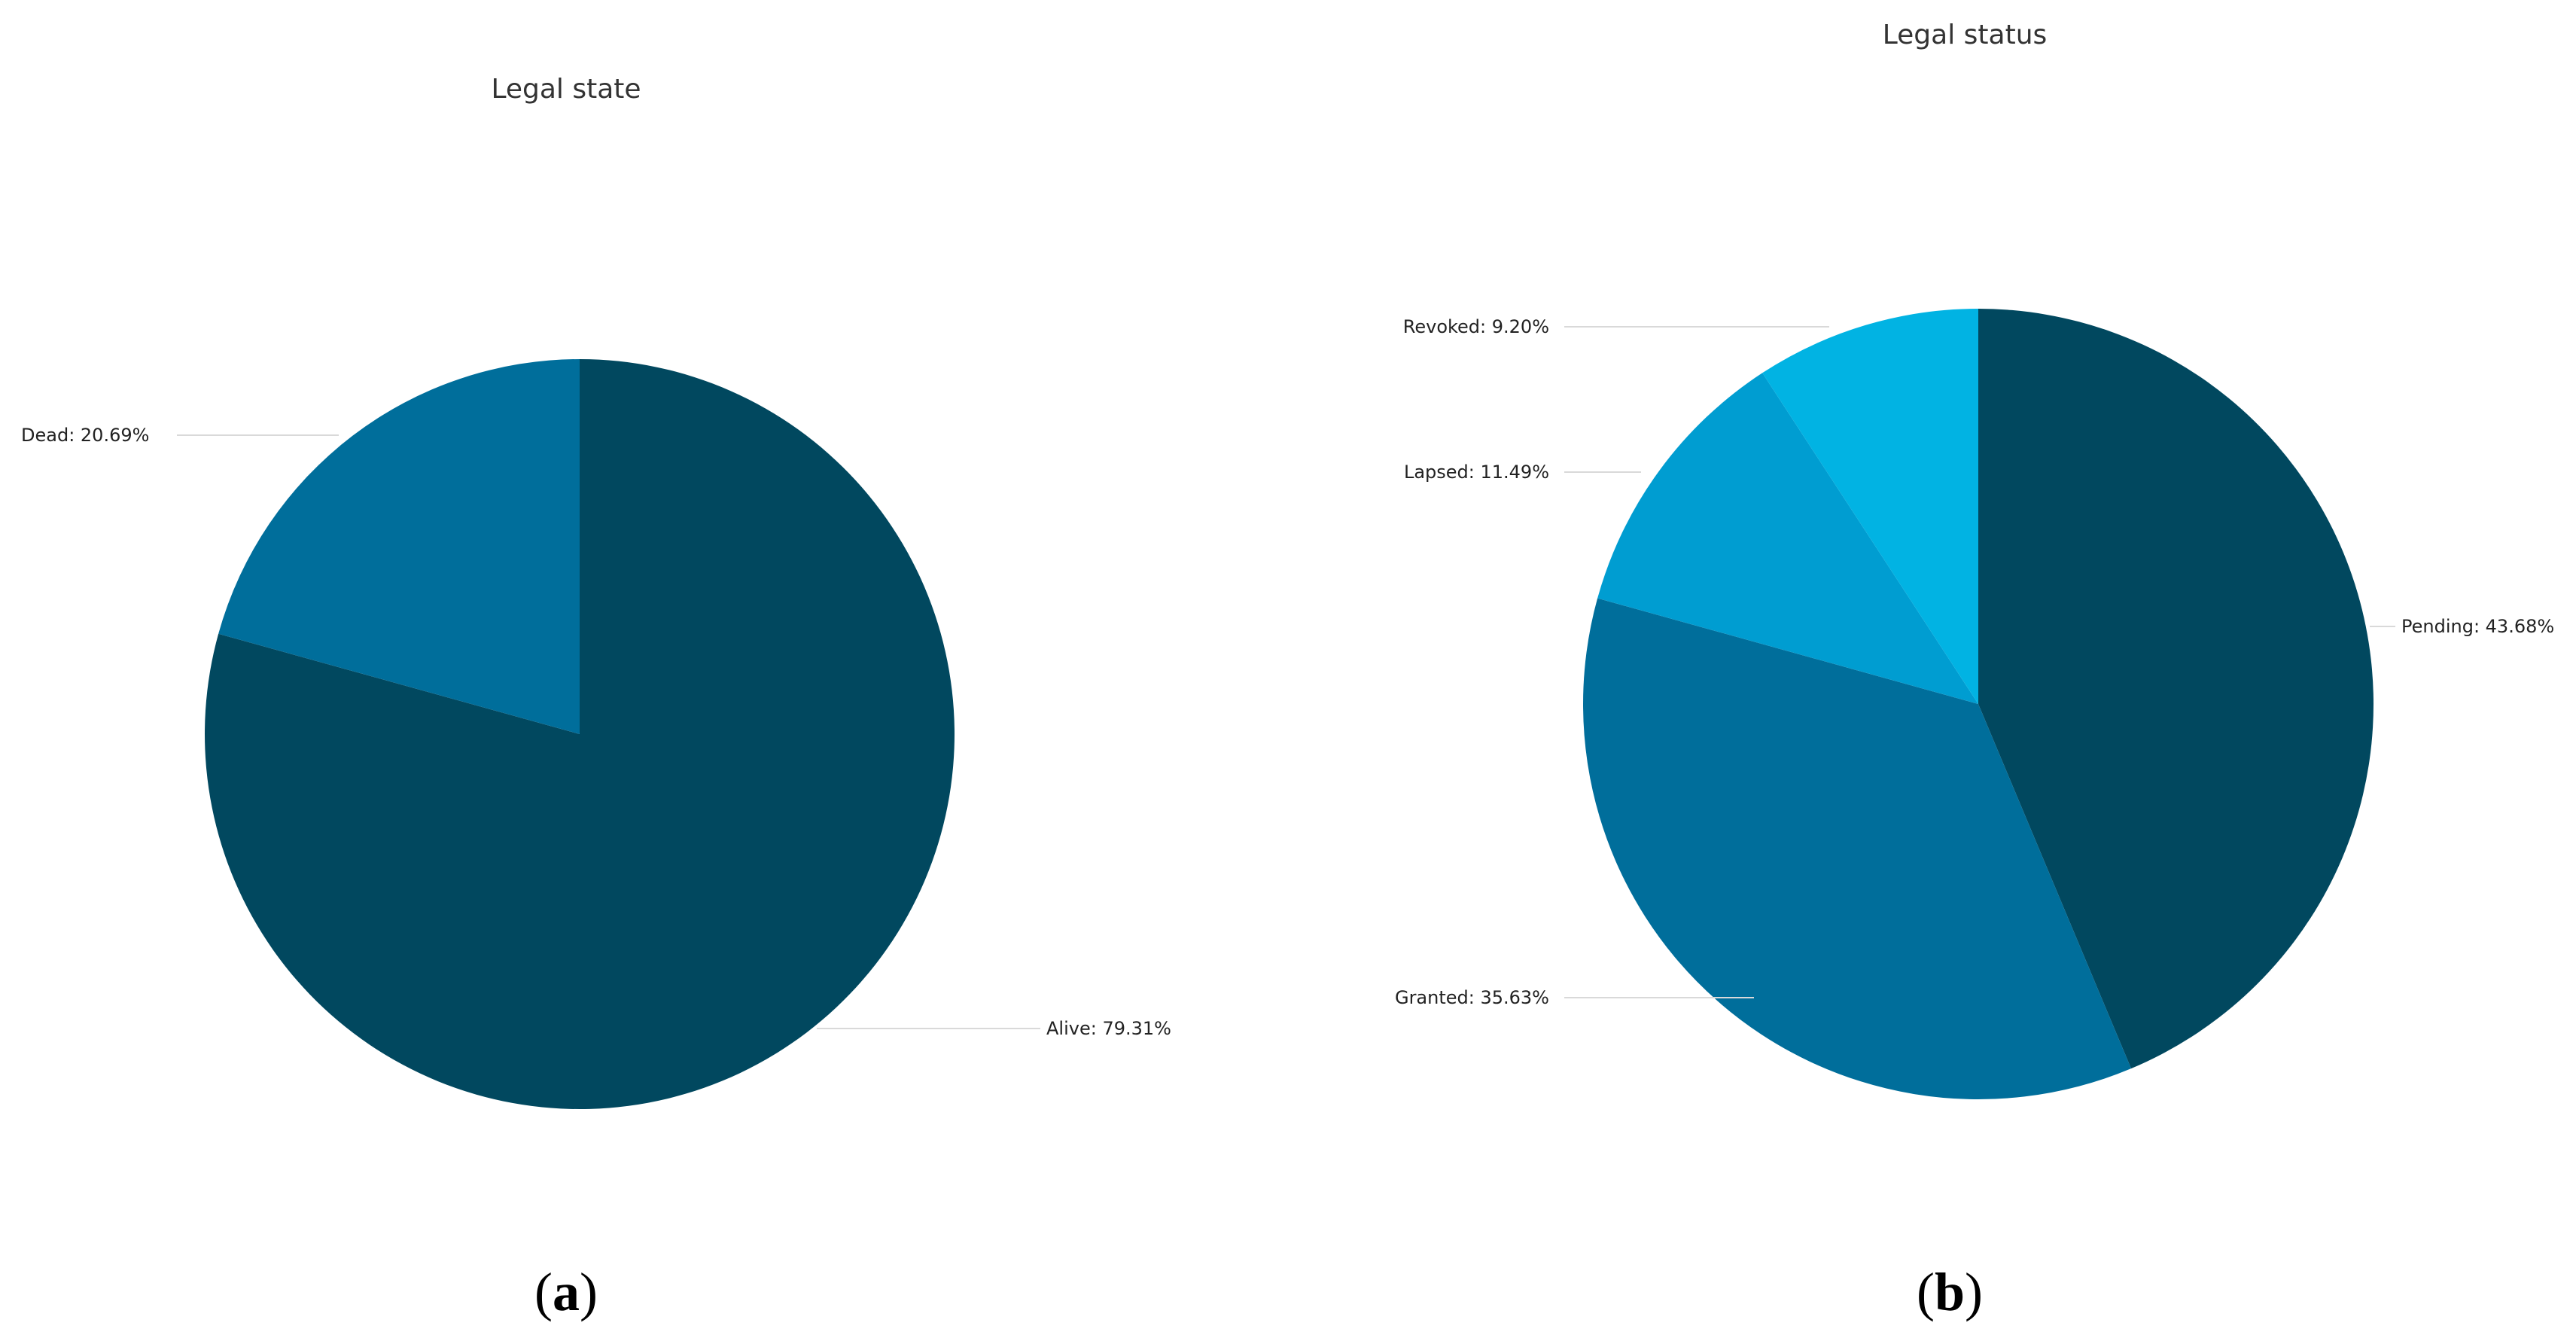  Describe the element at coordinates (2176, 689) in the screenshot. I see `pie-slice-pending` at that location.